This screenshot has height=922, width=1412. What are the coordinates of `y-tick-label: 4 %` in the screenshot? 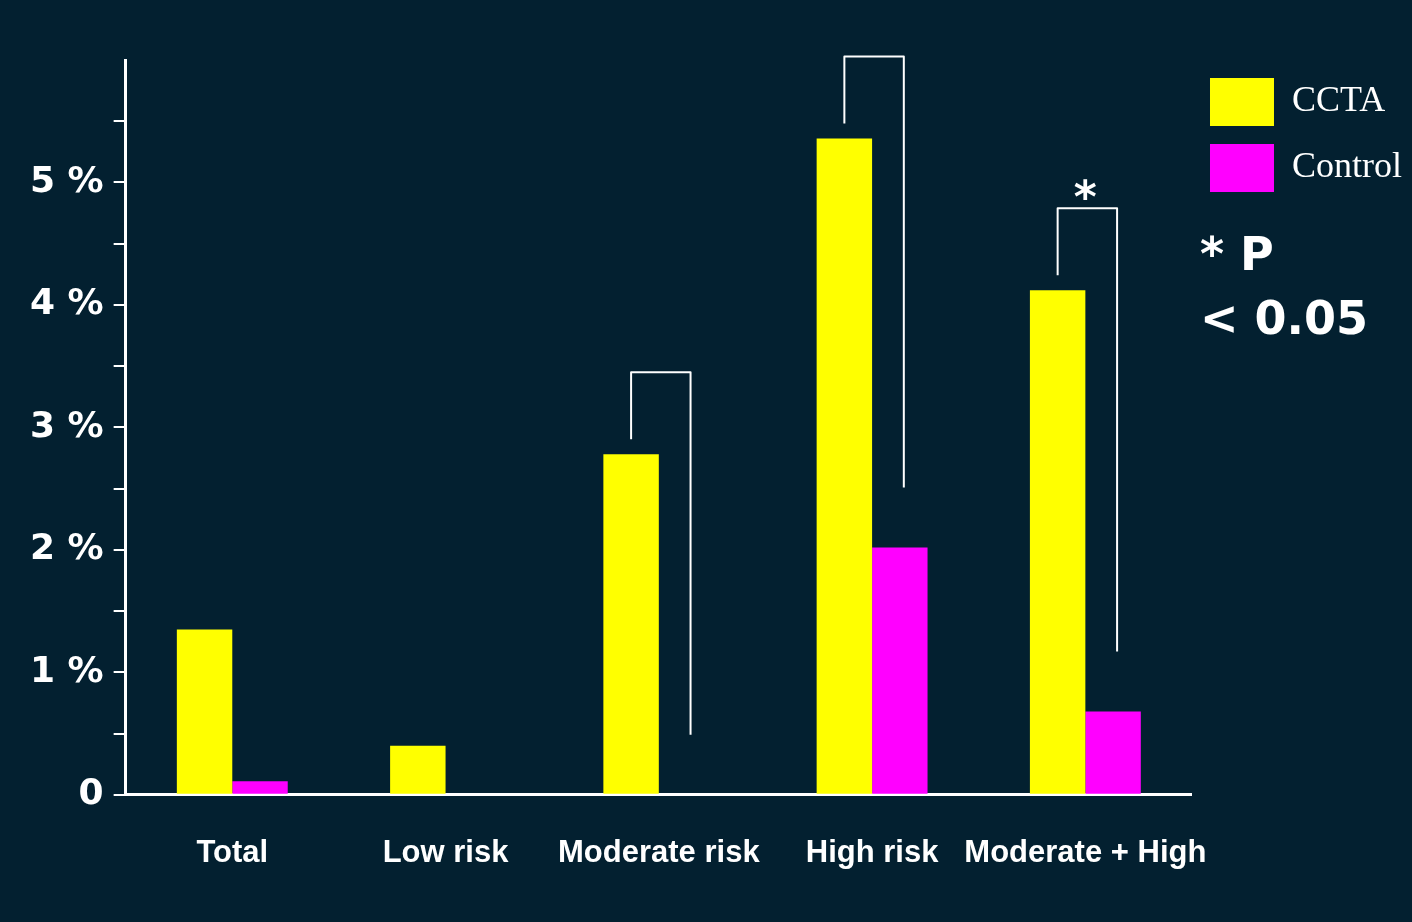 It's located at (67, 302).